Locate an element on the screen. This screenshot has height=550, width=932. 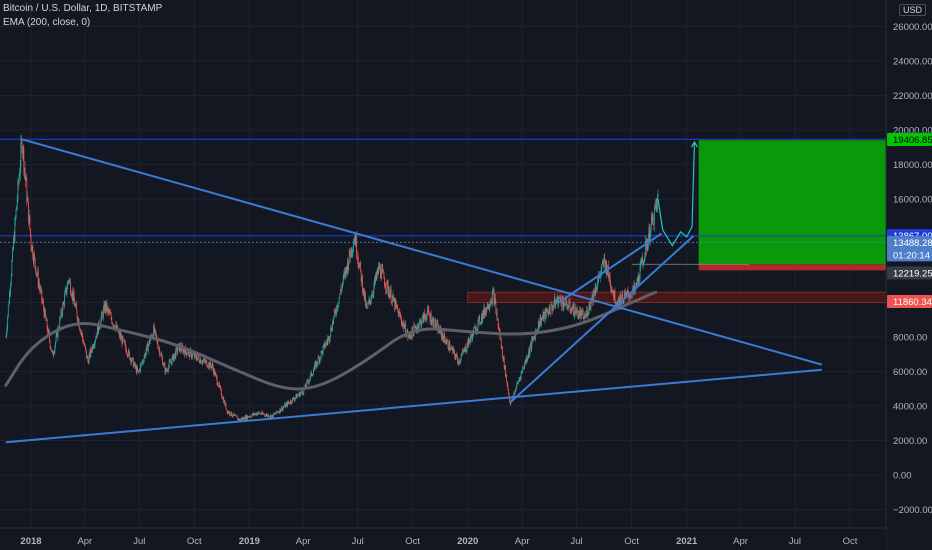
target-price-label: 19406.85 is located at coordinates (912, 140).